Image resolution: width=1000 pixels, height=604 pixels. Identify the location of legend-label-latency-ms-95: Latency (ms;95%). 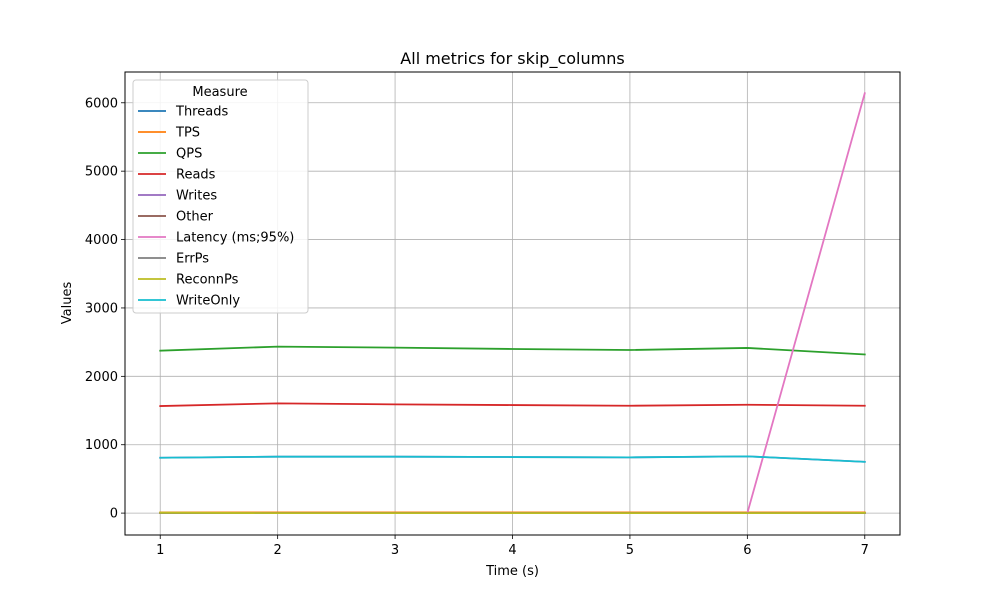
(235, 238).